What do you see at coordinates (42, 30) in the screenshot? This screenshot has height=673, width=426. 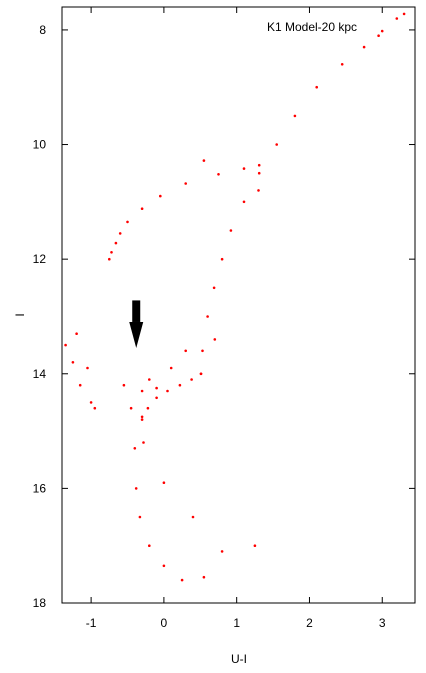 I see `y-tick-label: 8` at bounding box center [42, 30].